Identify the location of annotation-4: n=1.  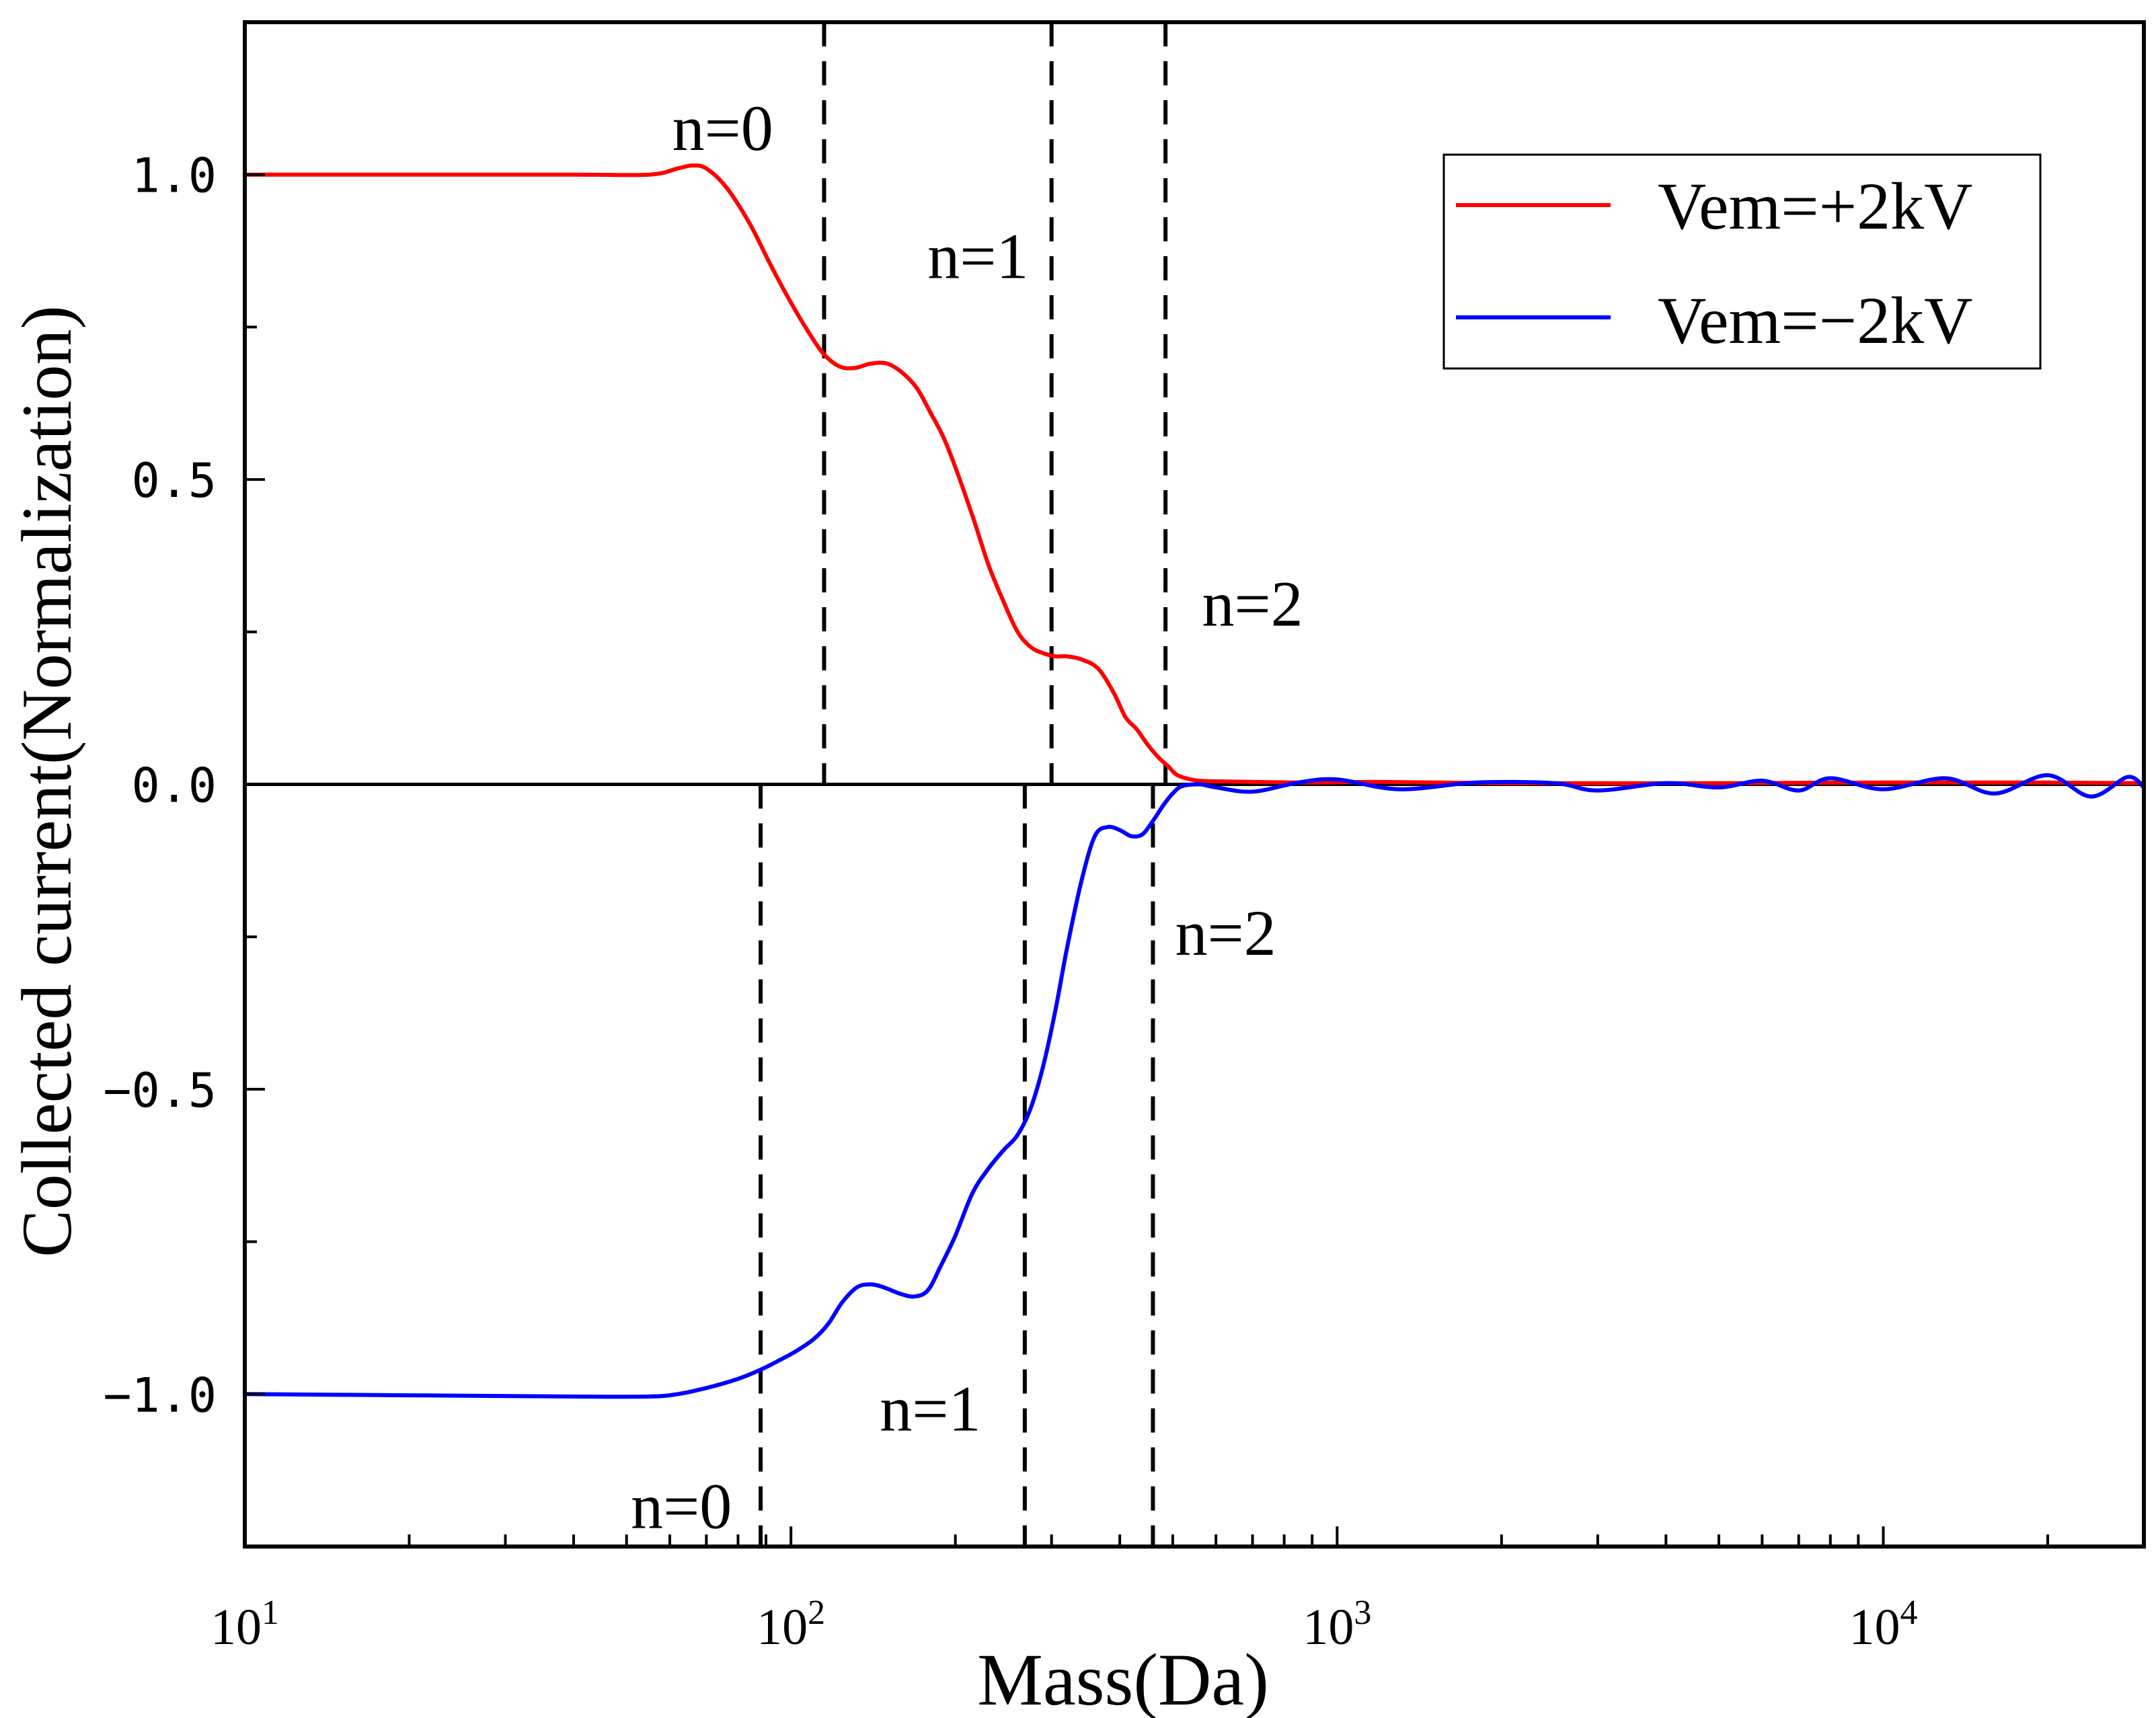
(930, 1408).